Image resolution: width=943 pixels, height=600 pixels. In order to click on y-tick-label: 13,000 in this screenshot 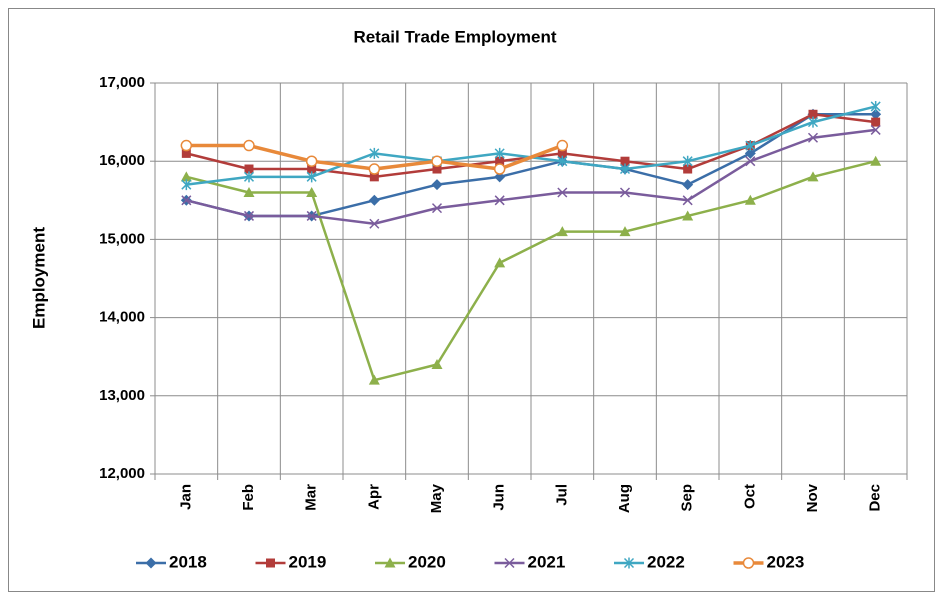, I will do `click(122, 395)`.